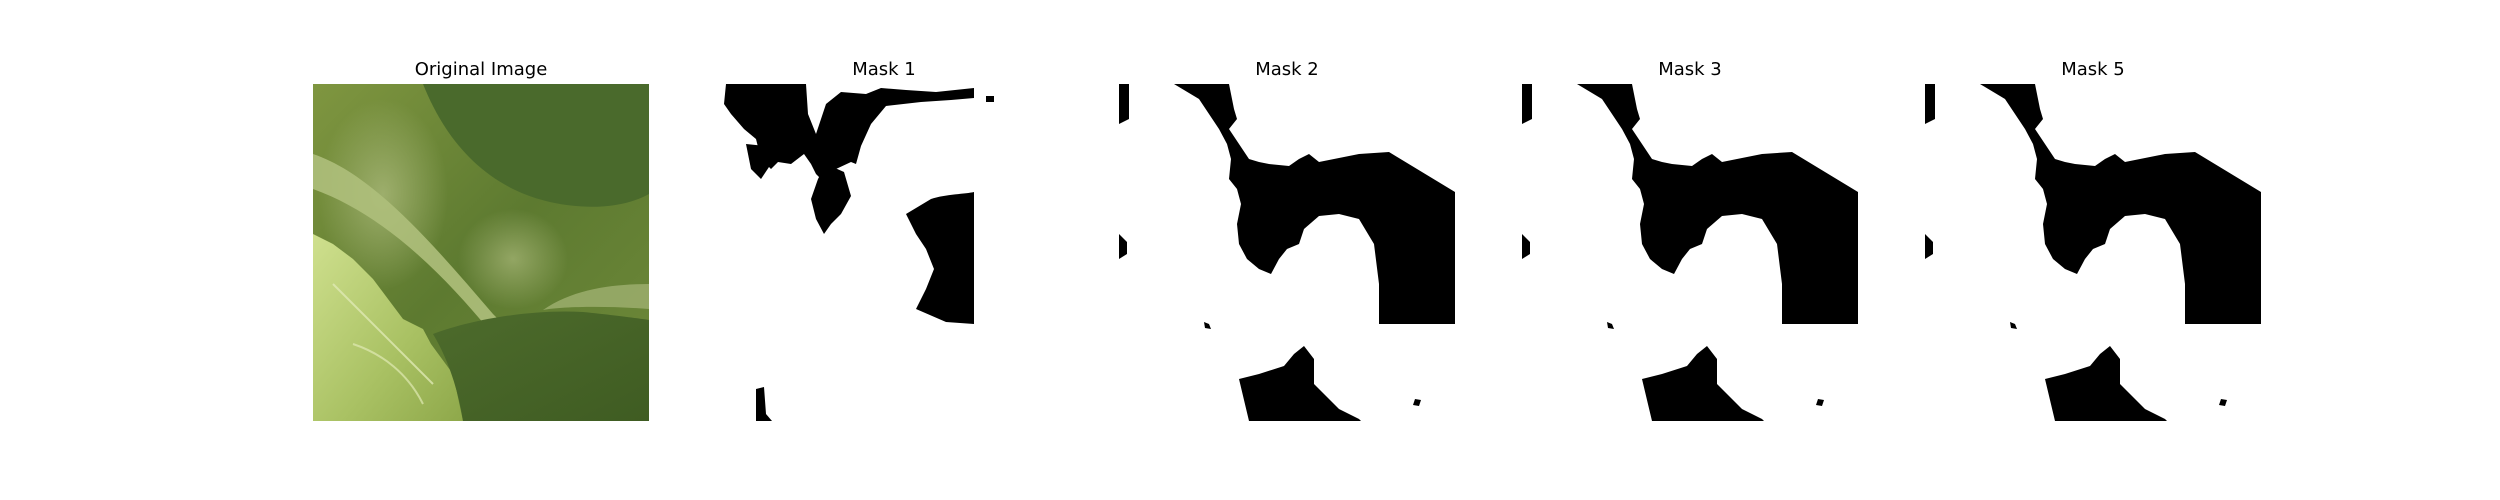  I want to click on mask-3-shape, so click(1690, 252).